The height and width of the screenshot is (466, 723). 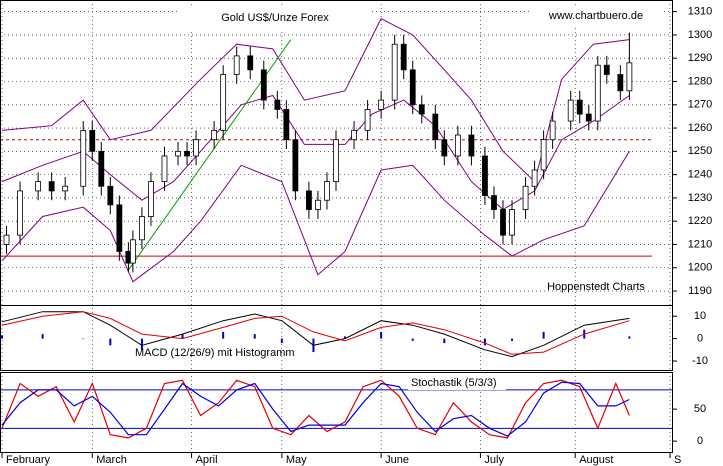 What do you see at coordinates (596, 287) in the screenshot?
I see `credit: Hoppenstedt Charts` at bounding box center [596, 287].